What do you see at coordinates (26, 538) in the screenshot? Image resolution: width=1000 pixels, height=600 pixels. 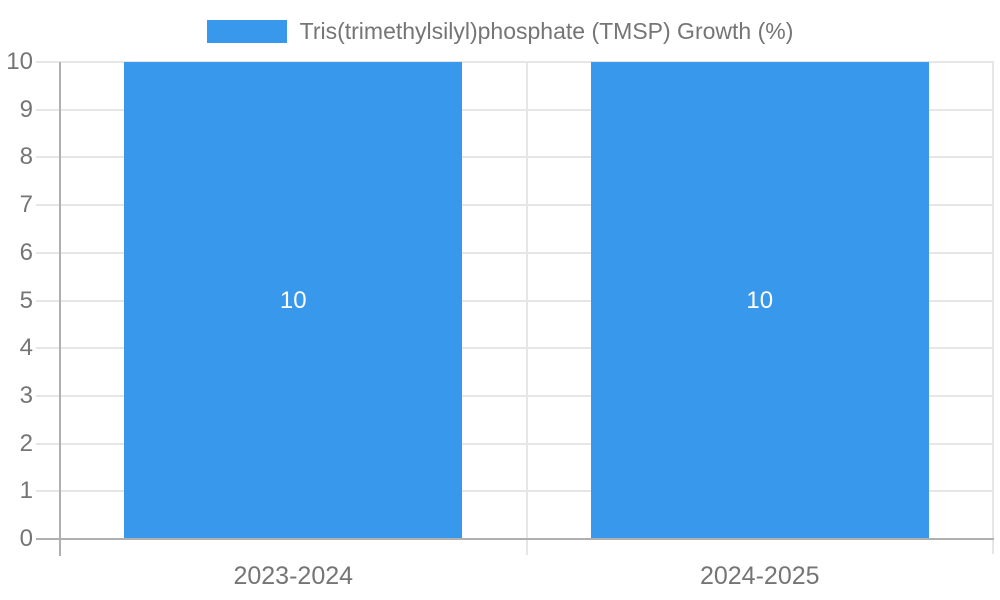 I see `y-tick-label: 0` at bounding box center [26, 538].